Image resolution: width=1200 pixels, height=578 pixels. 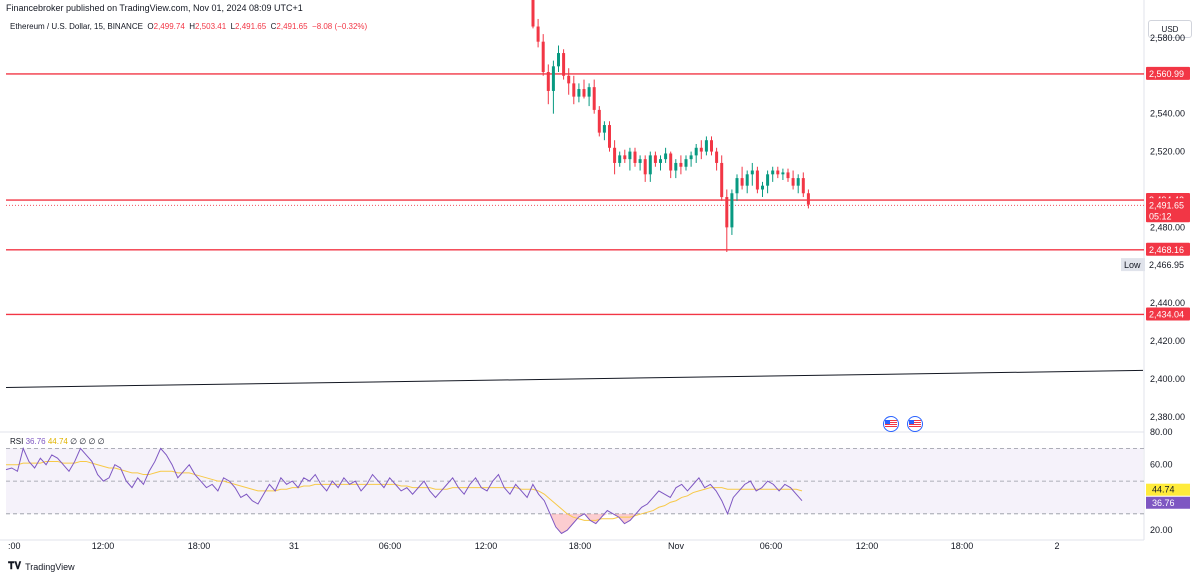 I want to click on rsi-value-badge, so click(x=1168, y=502).